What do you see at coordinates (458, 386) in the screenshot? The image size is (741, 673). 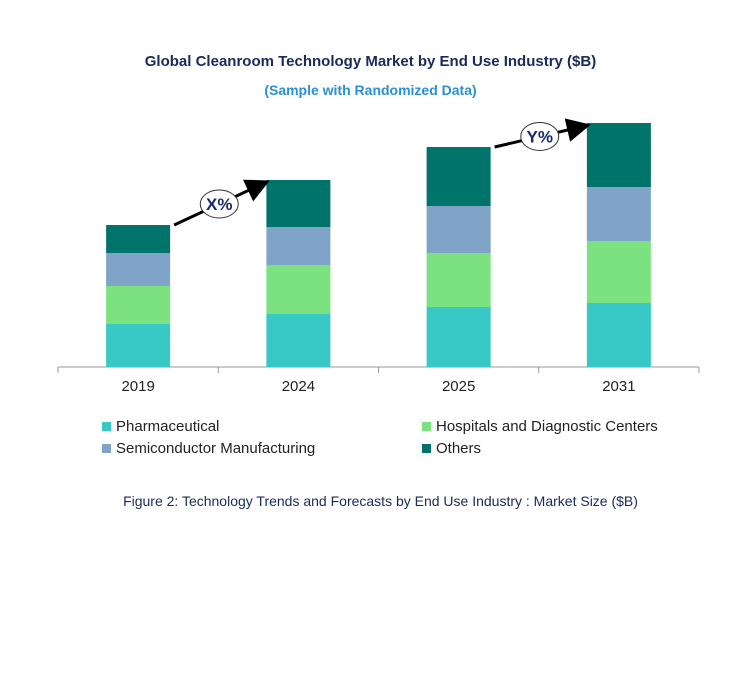 I see `x-tick-label: 2025` at bounding box center [458, 386].